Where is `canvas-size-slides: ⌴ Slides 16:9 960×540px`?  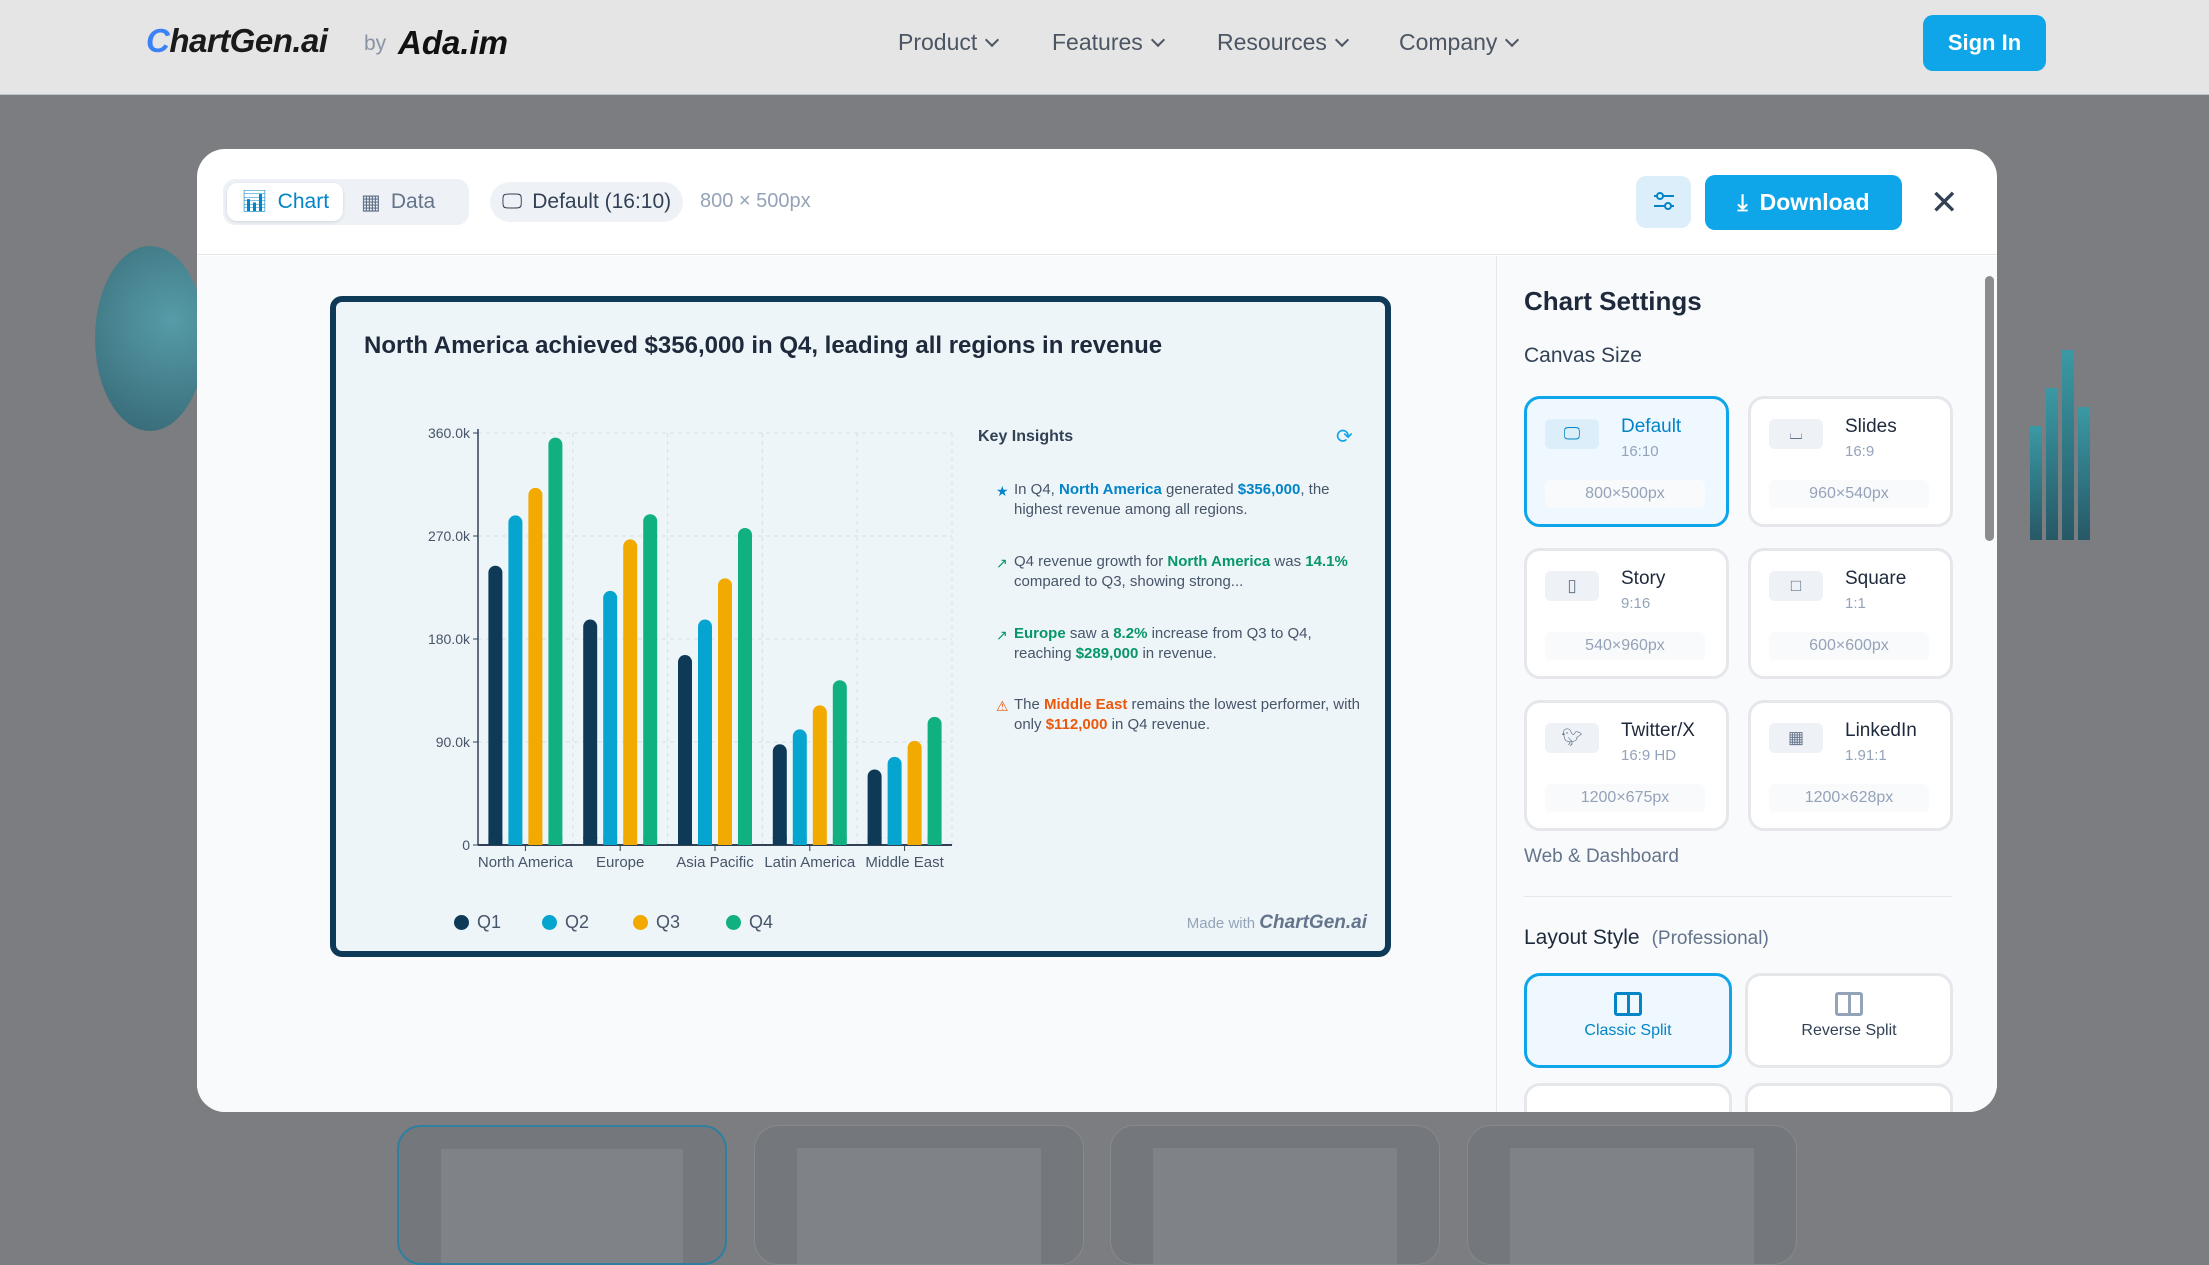 canvas-size-slides: ⌴ Slides 16:9 960×540px is located at coordinates (1850, 461).